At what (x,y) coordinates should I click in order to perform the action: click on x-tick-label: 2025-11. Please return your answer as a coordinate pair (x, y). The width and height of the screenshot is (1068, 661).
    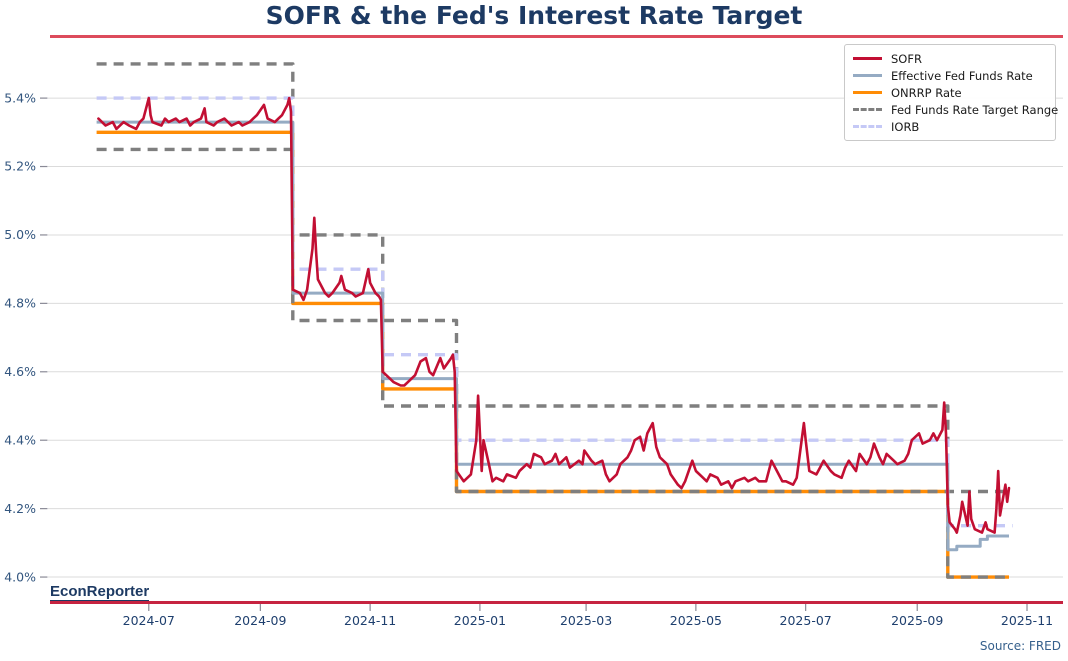
    Looking at the image, I should click on (1027, 620).